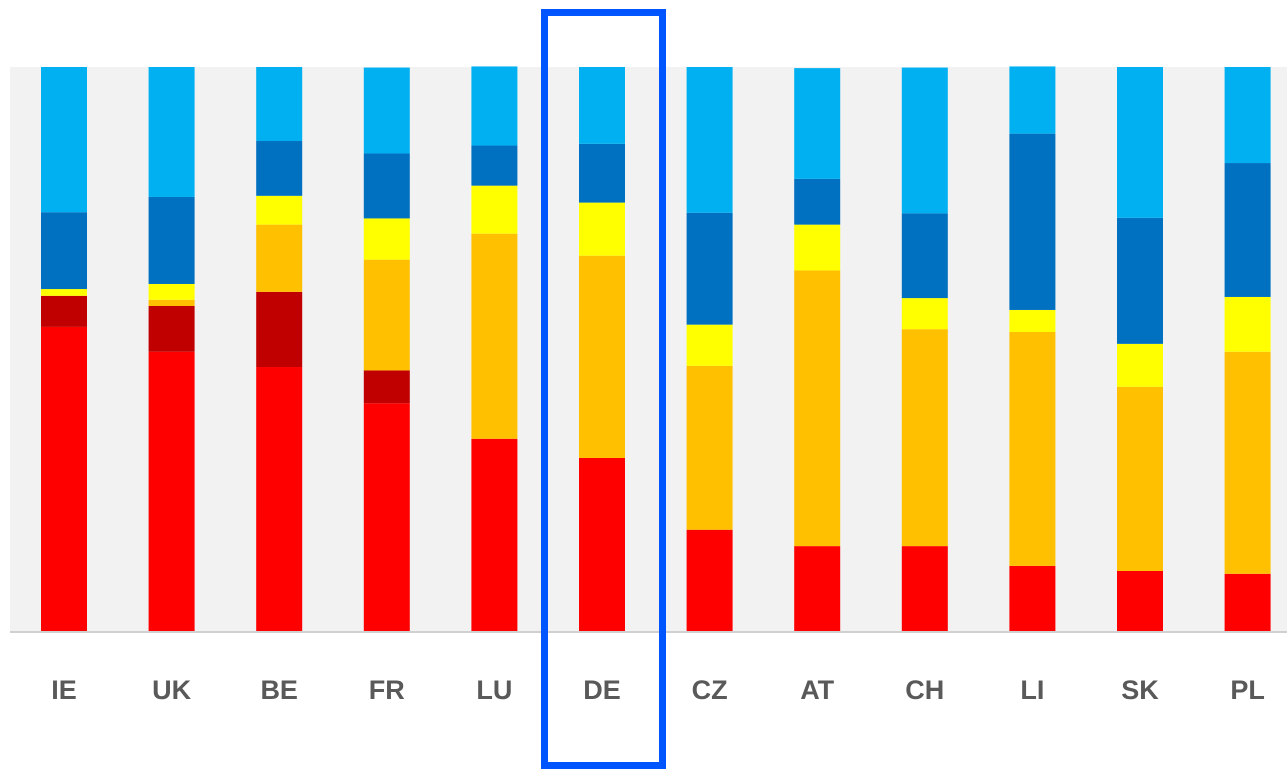  What do you see at coordinates (279, 690) in the screenshot?
I see `x-tick-label: BE` at bounding box center [279, 690].